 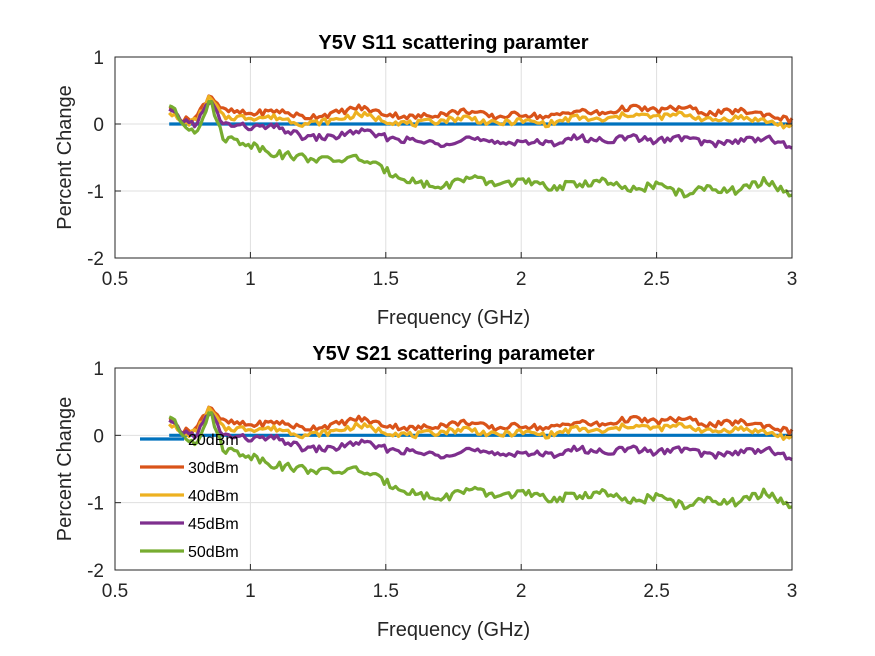 I want to click on legend-label: 45dBm, so click(x=213, y=524).